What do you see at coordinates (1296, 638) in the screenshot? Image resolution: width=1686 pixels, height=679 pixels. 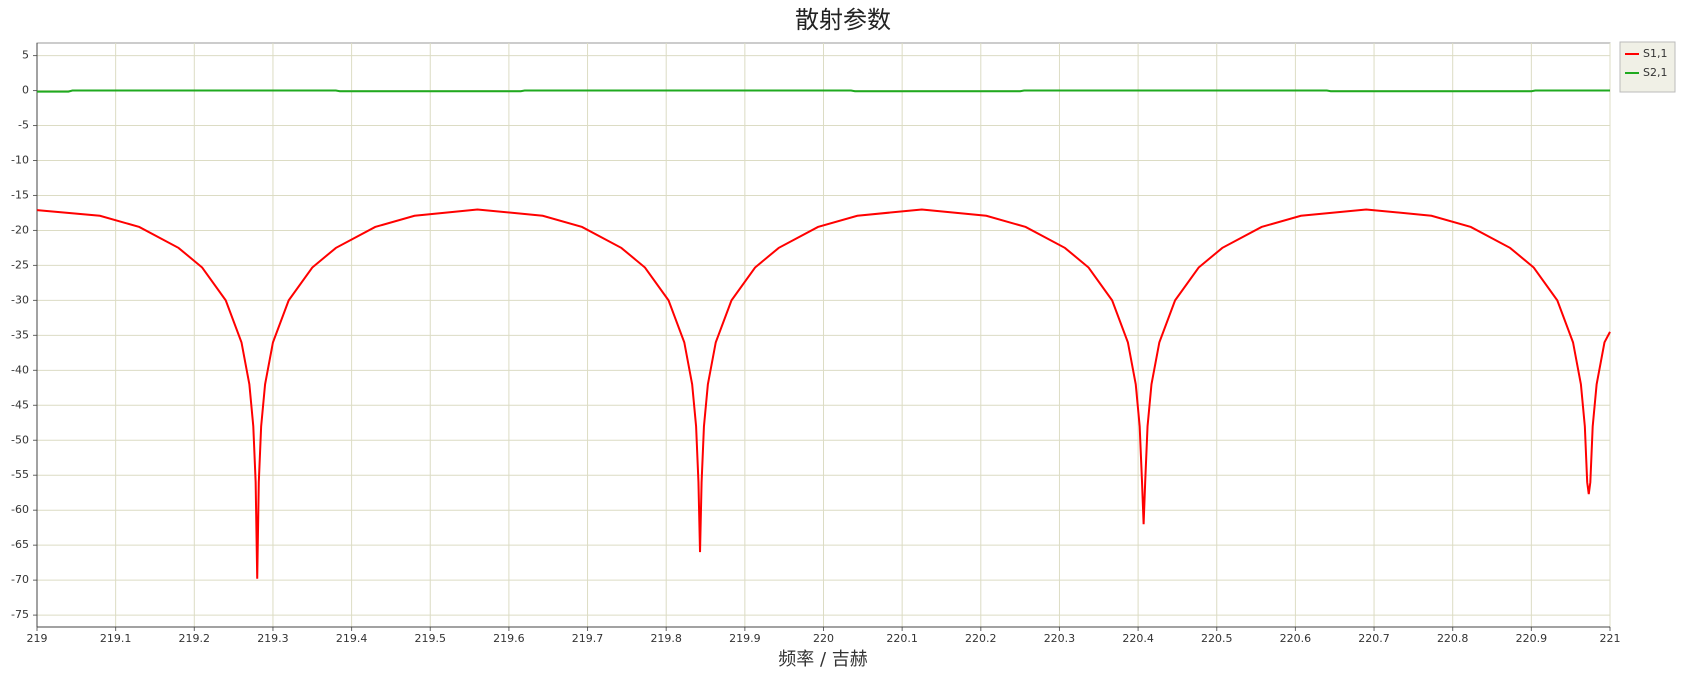 I see `x-tick-label: 220.6` at bounding box center [1296, 638].